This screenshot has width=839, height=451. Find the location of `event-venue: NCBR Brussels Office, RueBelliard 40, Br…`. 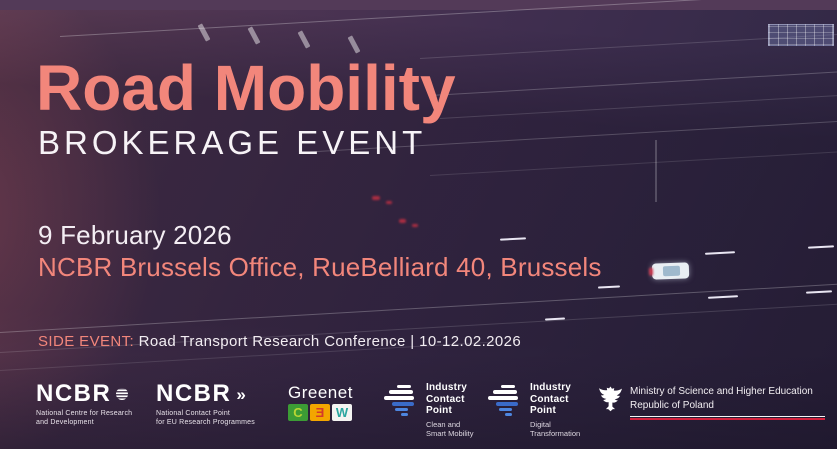

event-venue: NCBR Brussels Office, RueBelliard 40, Br… is located at coordinates (320, 267).